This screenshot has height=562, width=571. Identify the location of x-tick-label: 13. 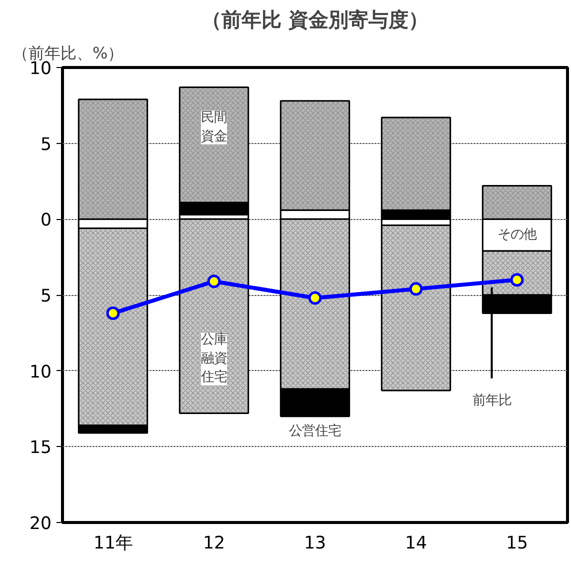
(315, 544).